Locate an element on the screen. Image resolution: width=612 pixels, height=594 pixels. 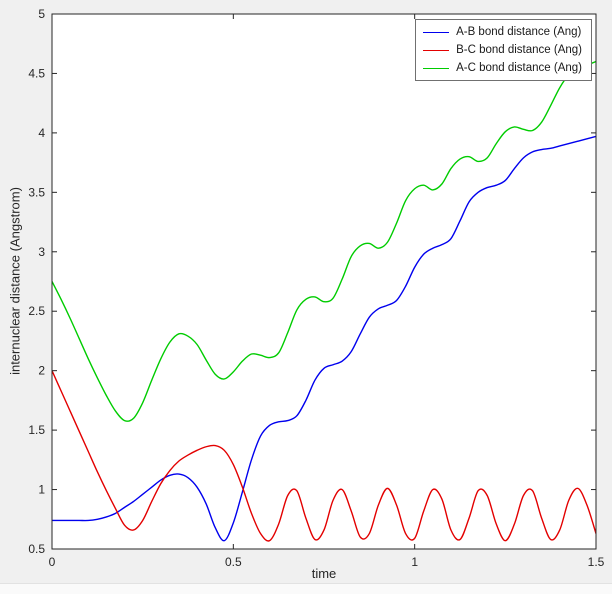
y-tick-label: 2 is located at coordinates (41, 371).